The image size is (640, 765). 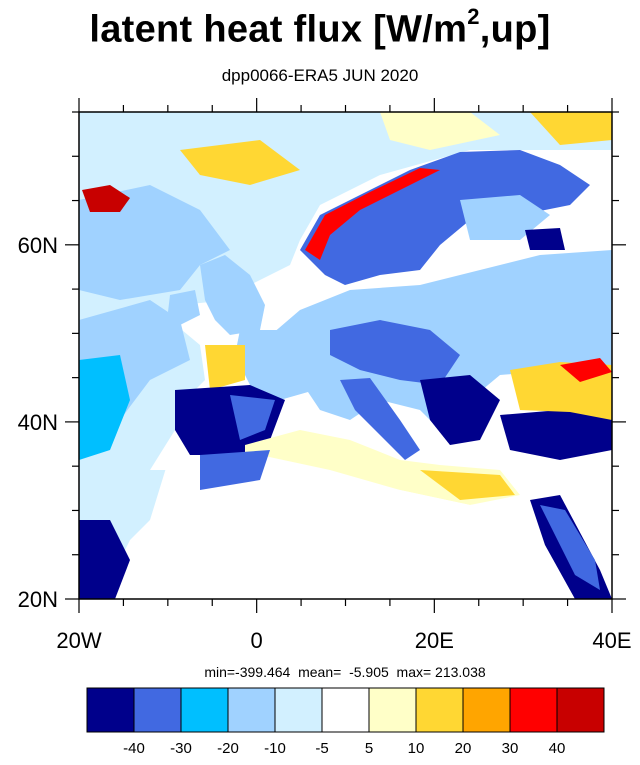 I want to click on lon-tick-label: 0, so click(x=257, y=640).